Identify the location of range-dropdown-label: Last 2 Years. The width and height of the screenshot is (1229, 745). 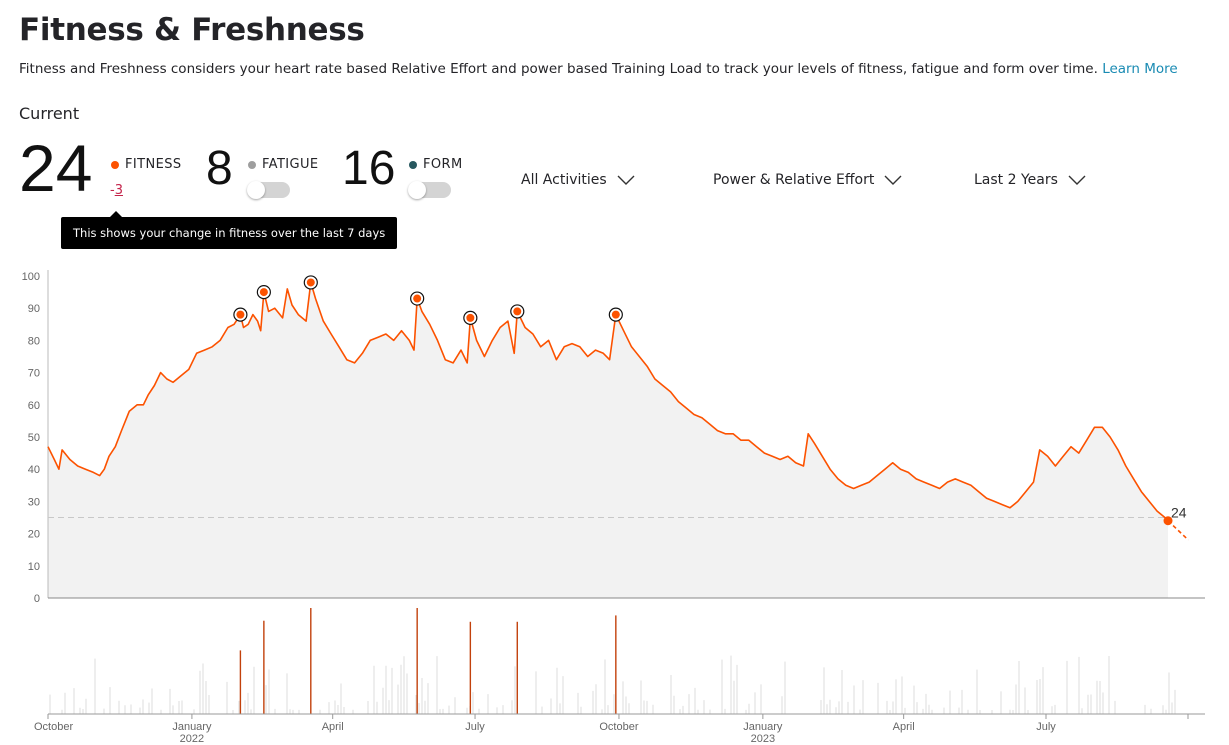
(1016, 180).